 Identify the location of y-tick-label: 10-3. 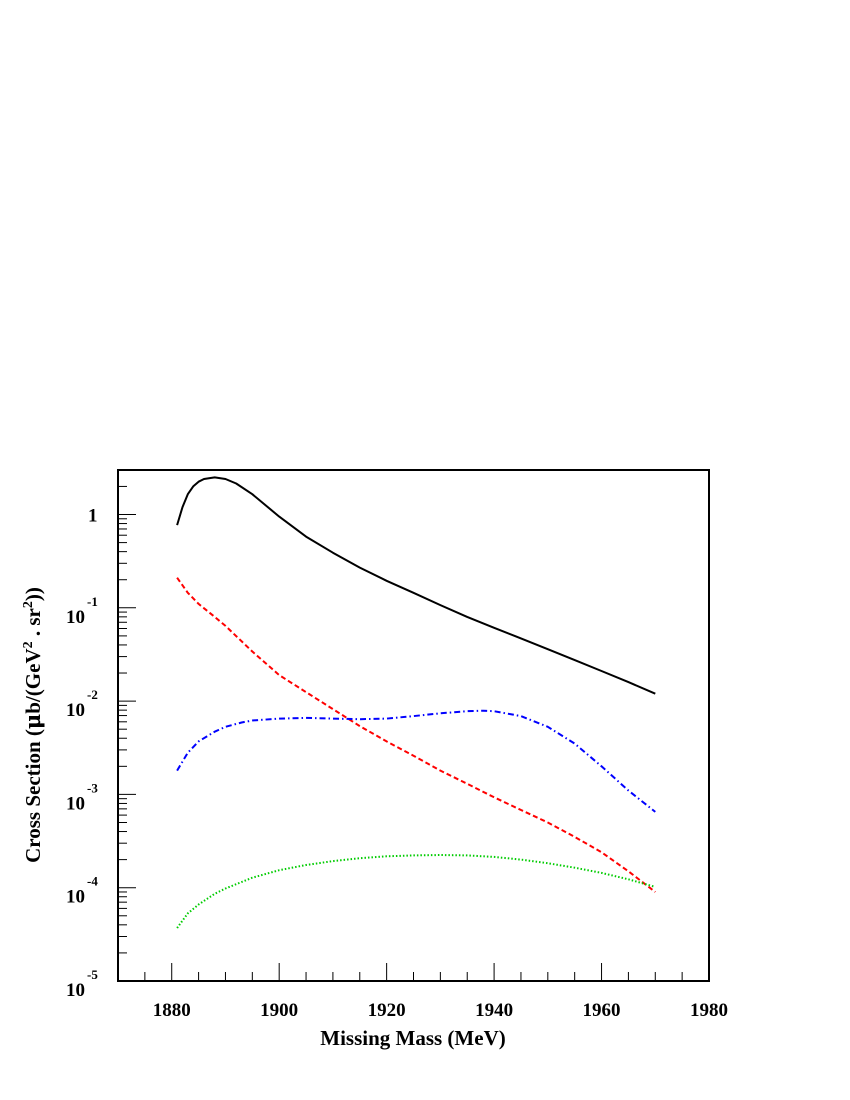
(82, 797).